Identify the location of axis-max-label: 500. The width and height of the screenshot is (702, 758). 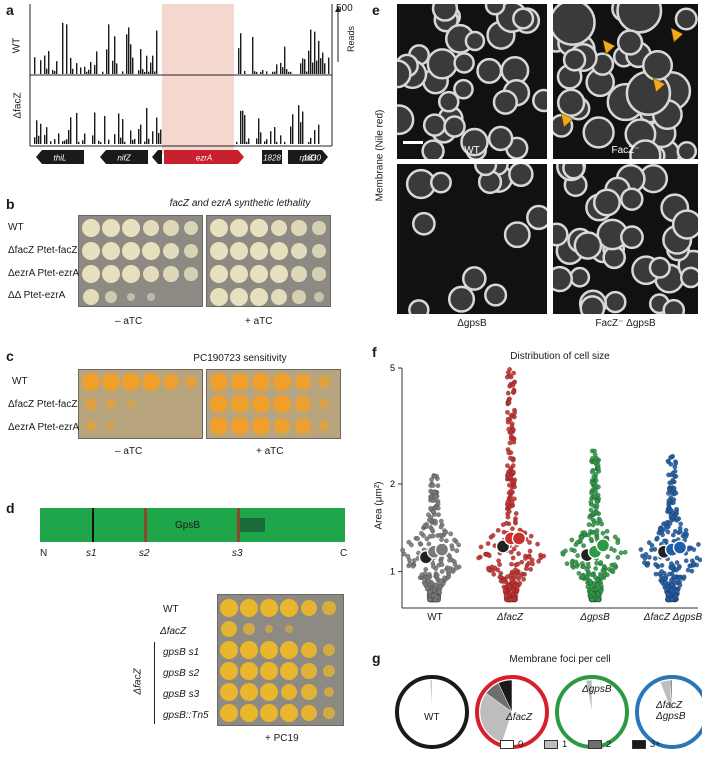
(344, 8).